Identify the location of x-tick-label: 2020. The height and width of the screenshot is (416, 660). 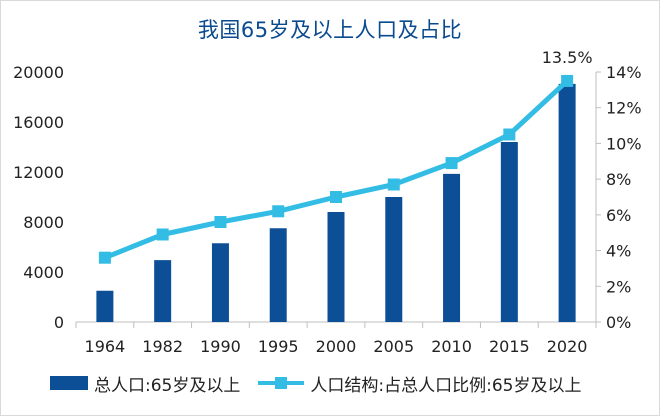
(567, 346).